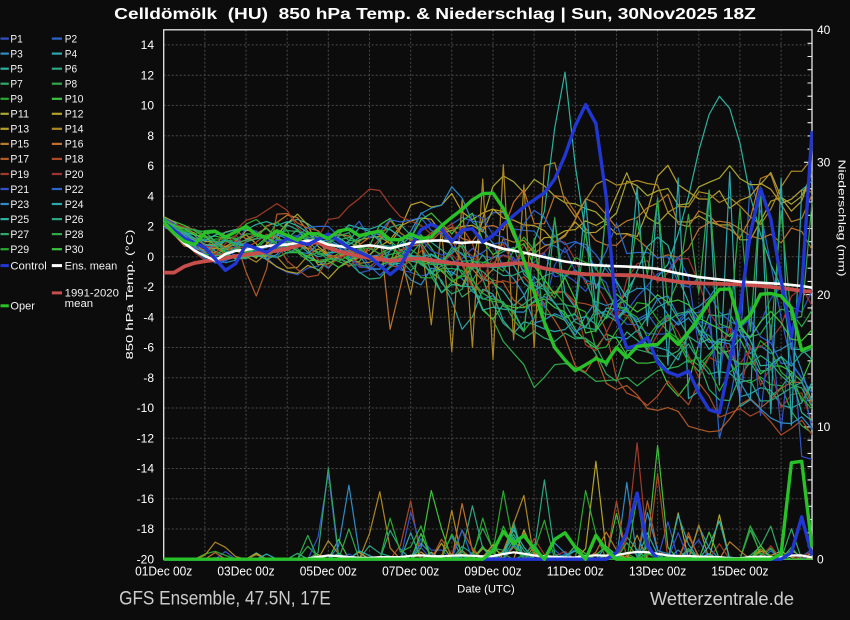  I want to click on svg-text: -12, so click(146, 438).